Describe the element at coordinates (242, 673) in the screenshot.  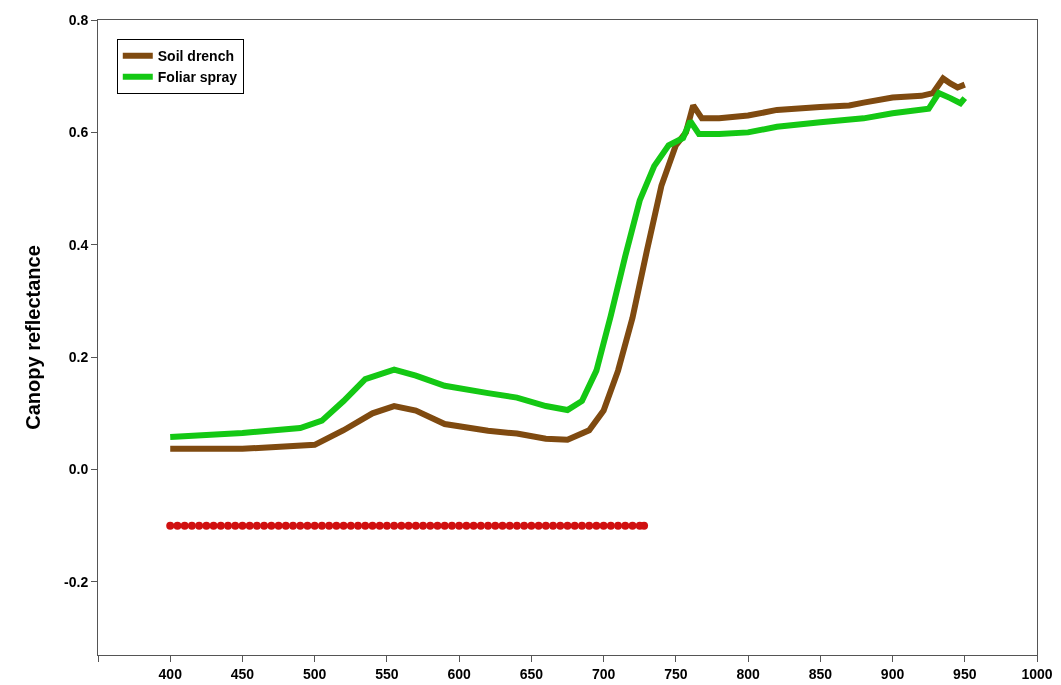
I see `x-tick-label: 450` at that location.